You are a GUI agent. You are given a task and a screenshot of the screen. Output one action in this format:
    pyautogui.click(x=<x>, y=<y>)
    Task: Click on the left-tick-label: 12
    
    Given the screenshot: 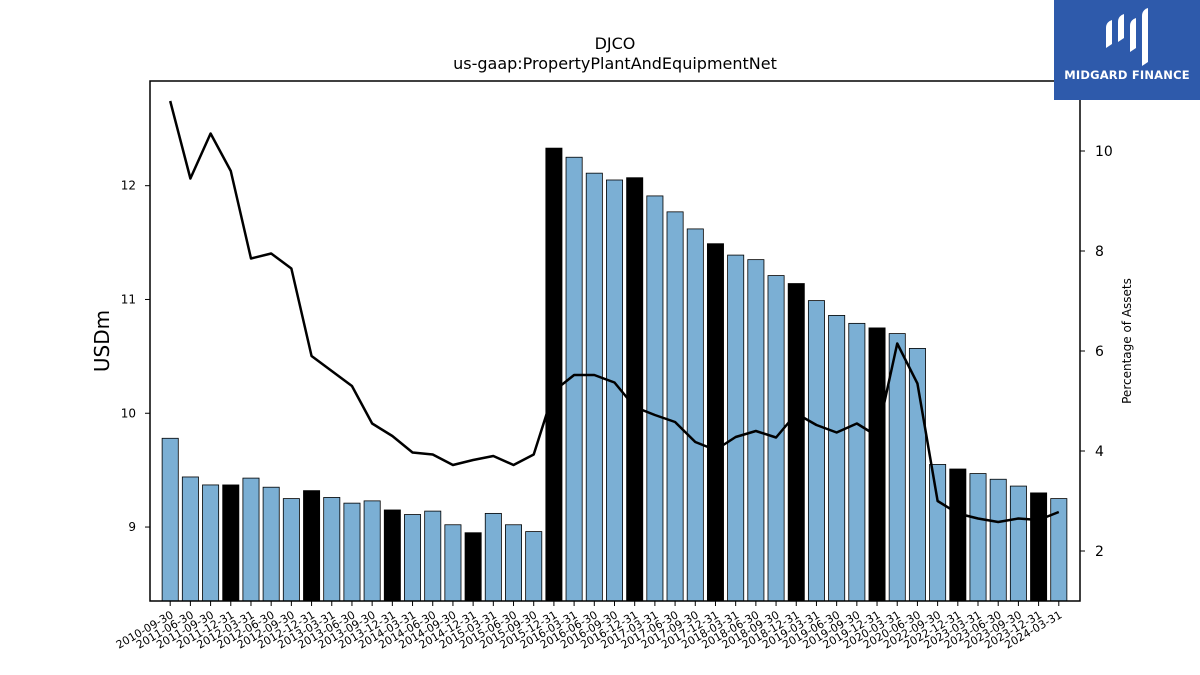 What is the action you would take?
    pyautogui.click(x=128, y=186)
    